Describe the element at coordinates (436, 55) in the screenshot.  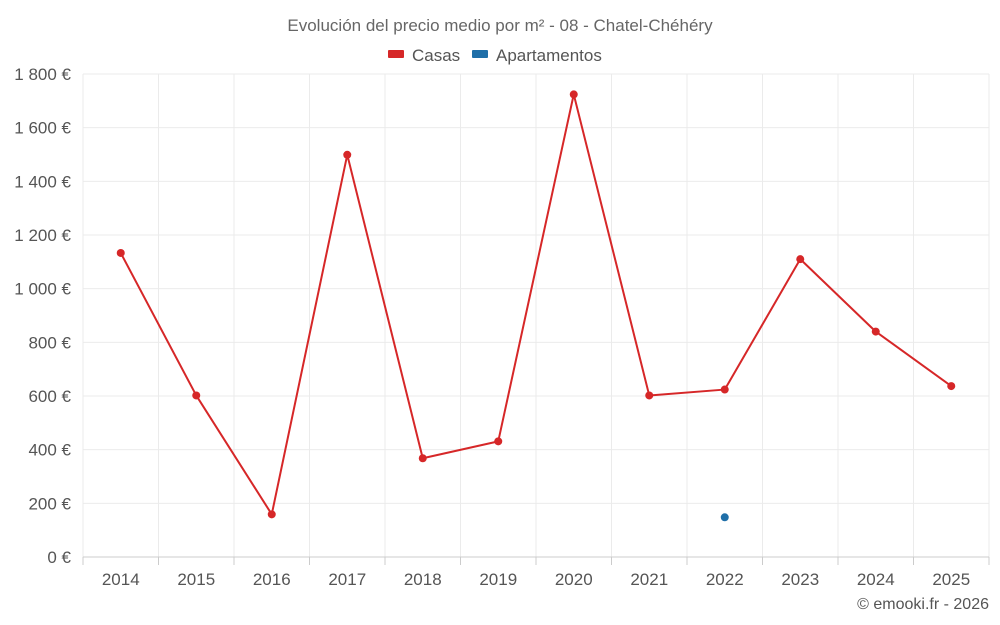
I see `legend-label-casas: Casas` at that location.